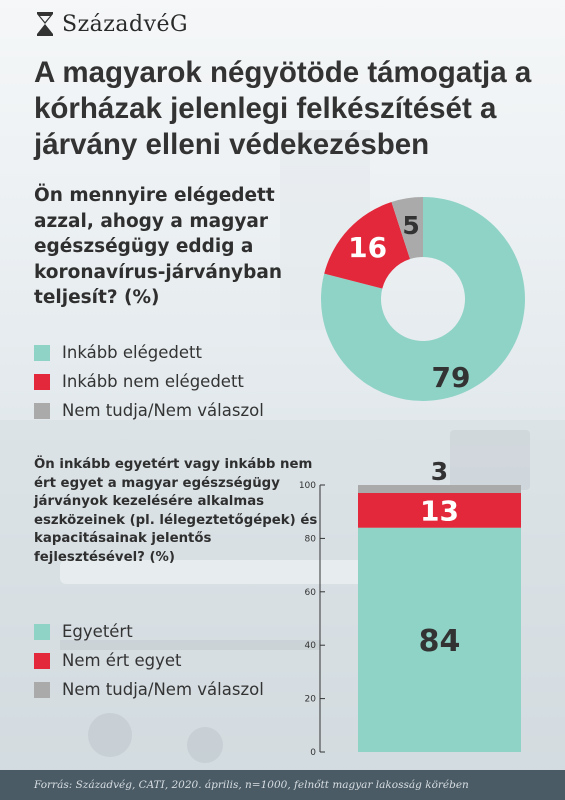  What do you see at coordinates (311, 593) in the screenshot?
I see `y-tick-label: 60` at bounding box center [311, 593].